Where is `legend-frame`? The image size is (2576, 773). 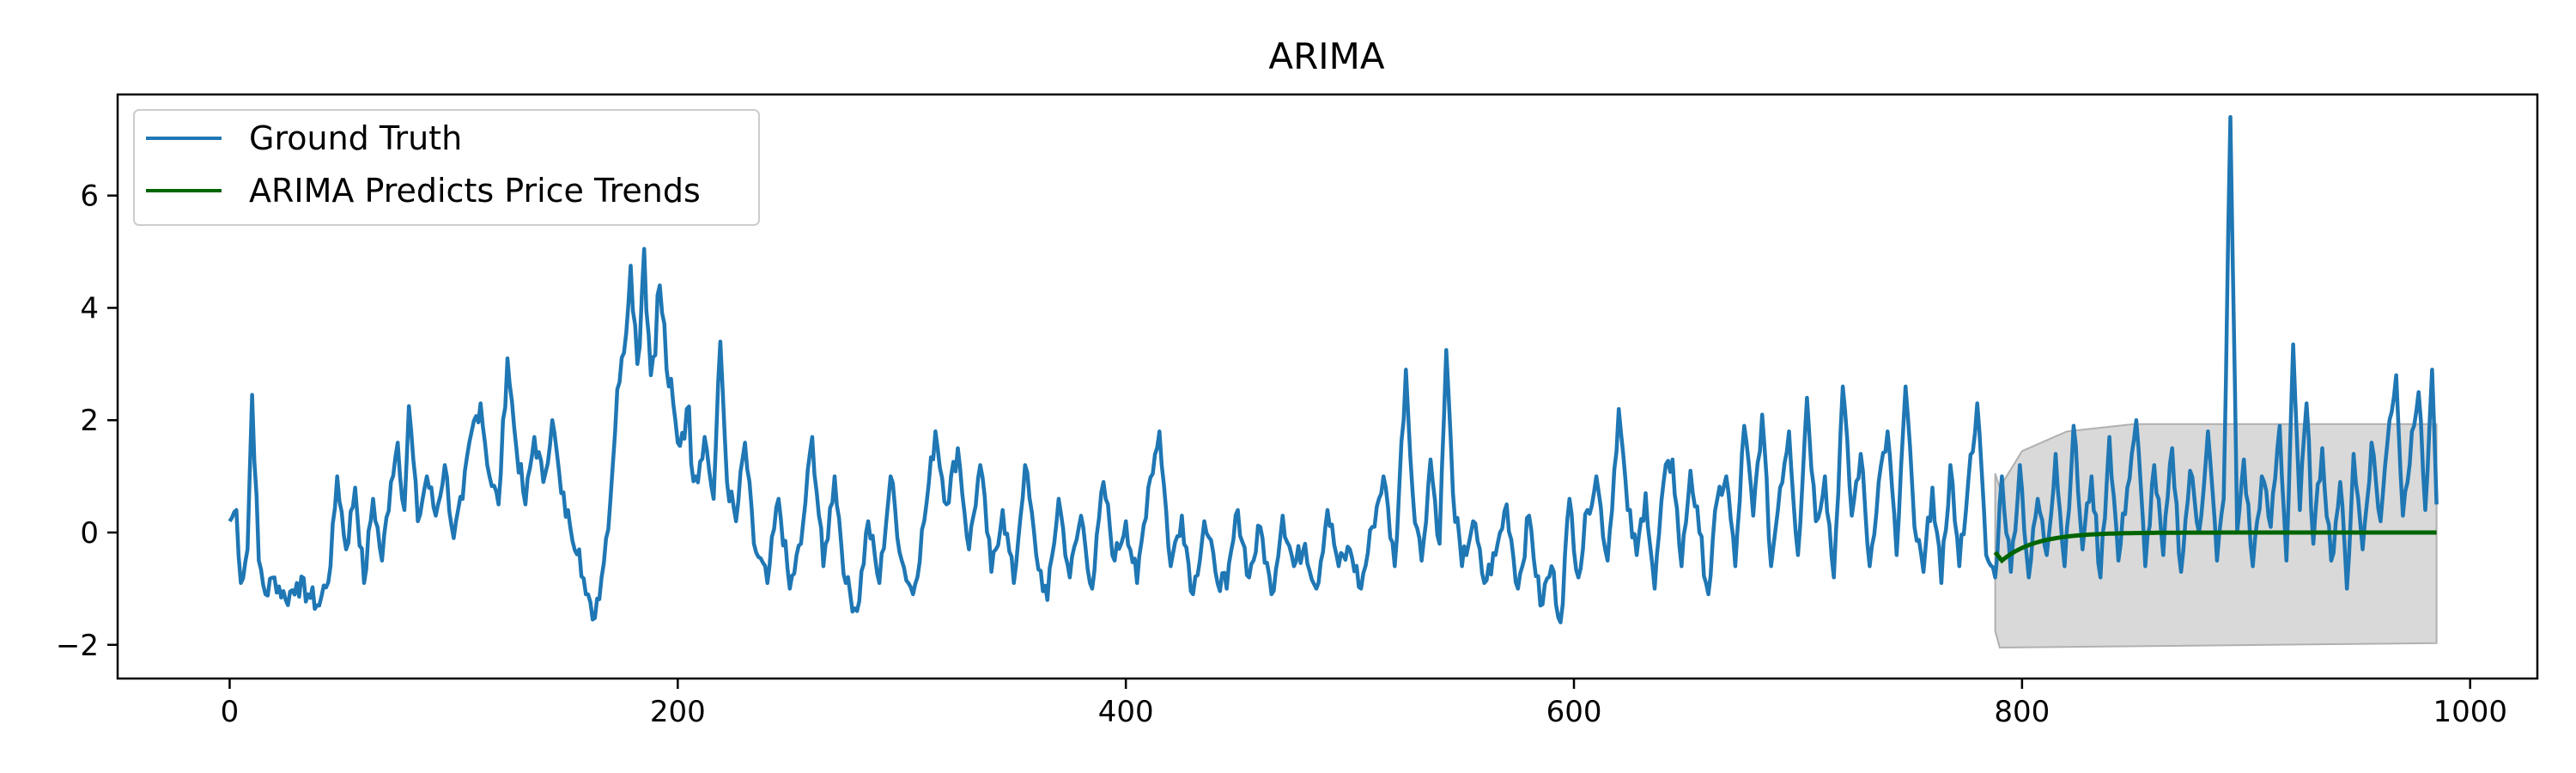 legend-frame is located at coordinates (446, 167).